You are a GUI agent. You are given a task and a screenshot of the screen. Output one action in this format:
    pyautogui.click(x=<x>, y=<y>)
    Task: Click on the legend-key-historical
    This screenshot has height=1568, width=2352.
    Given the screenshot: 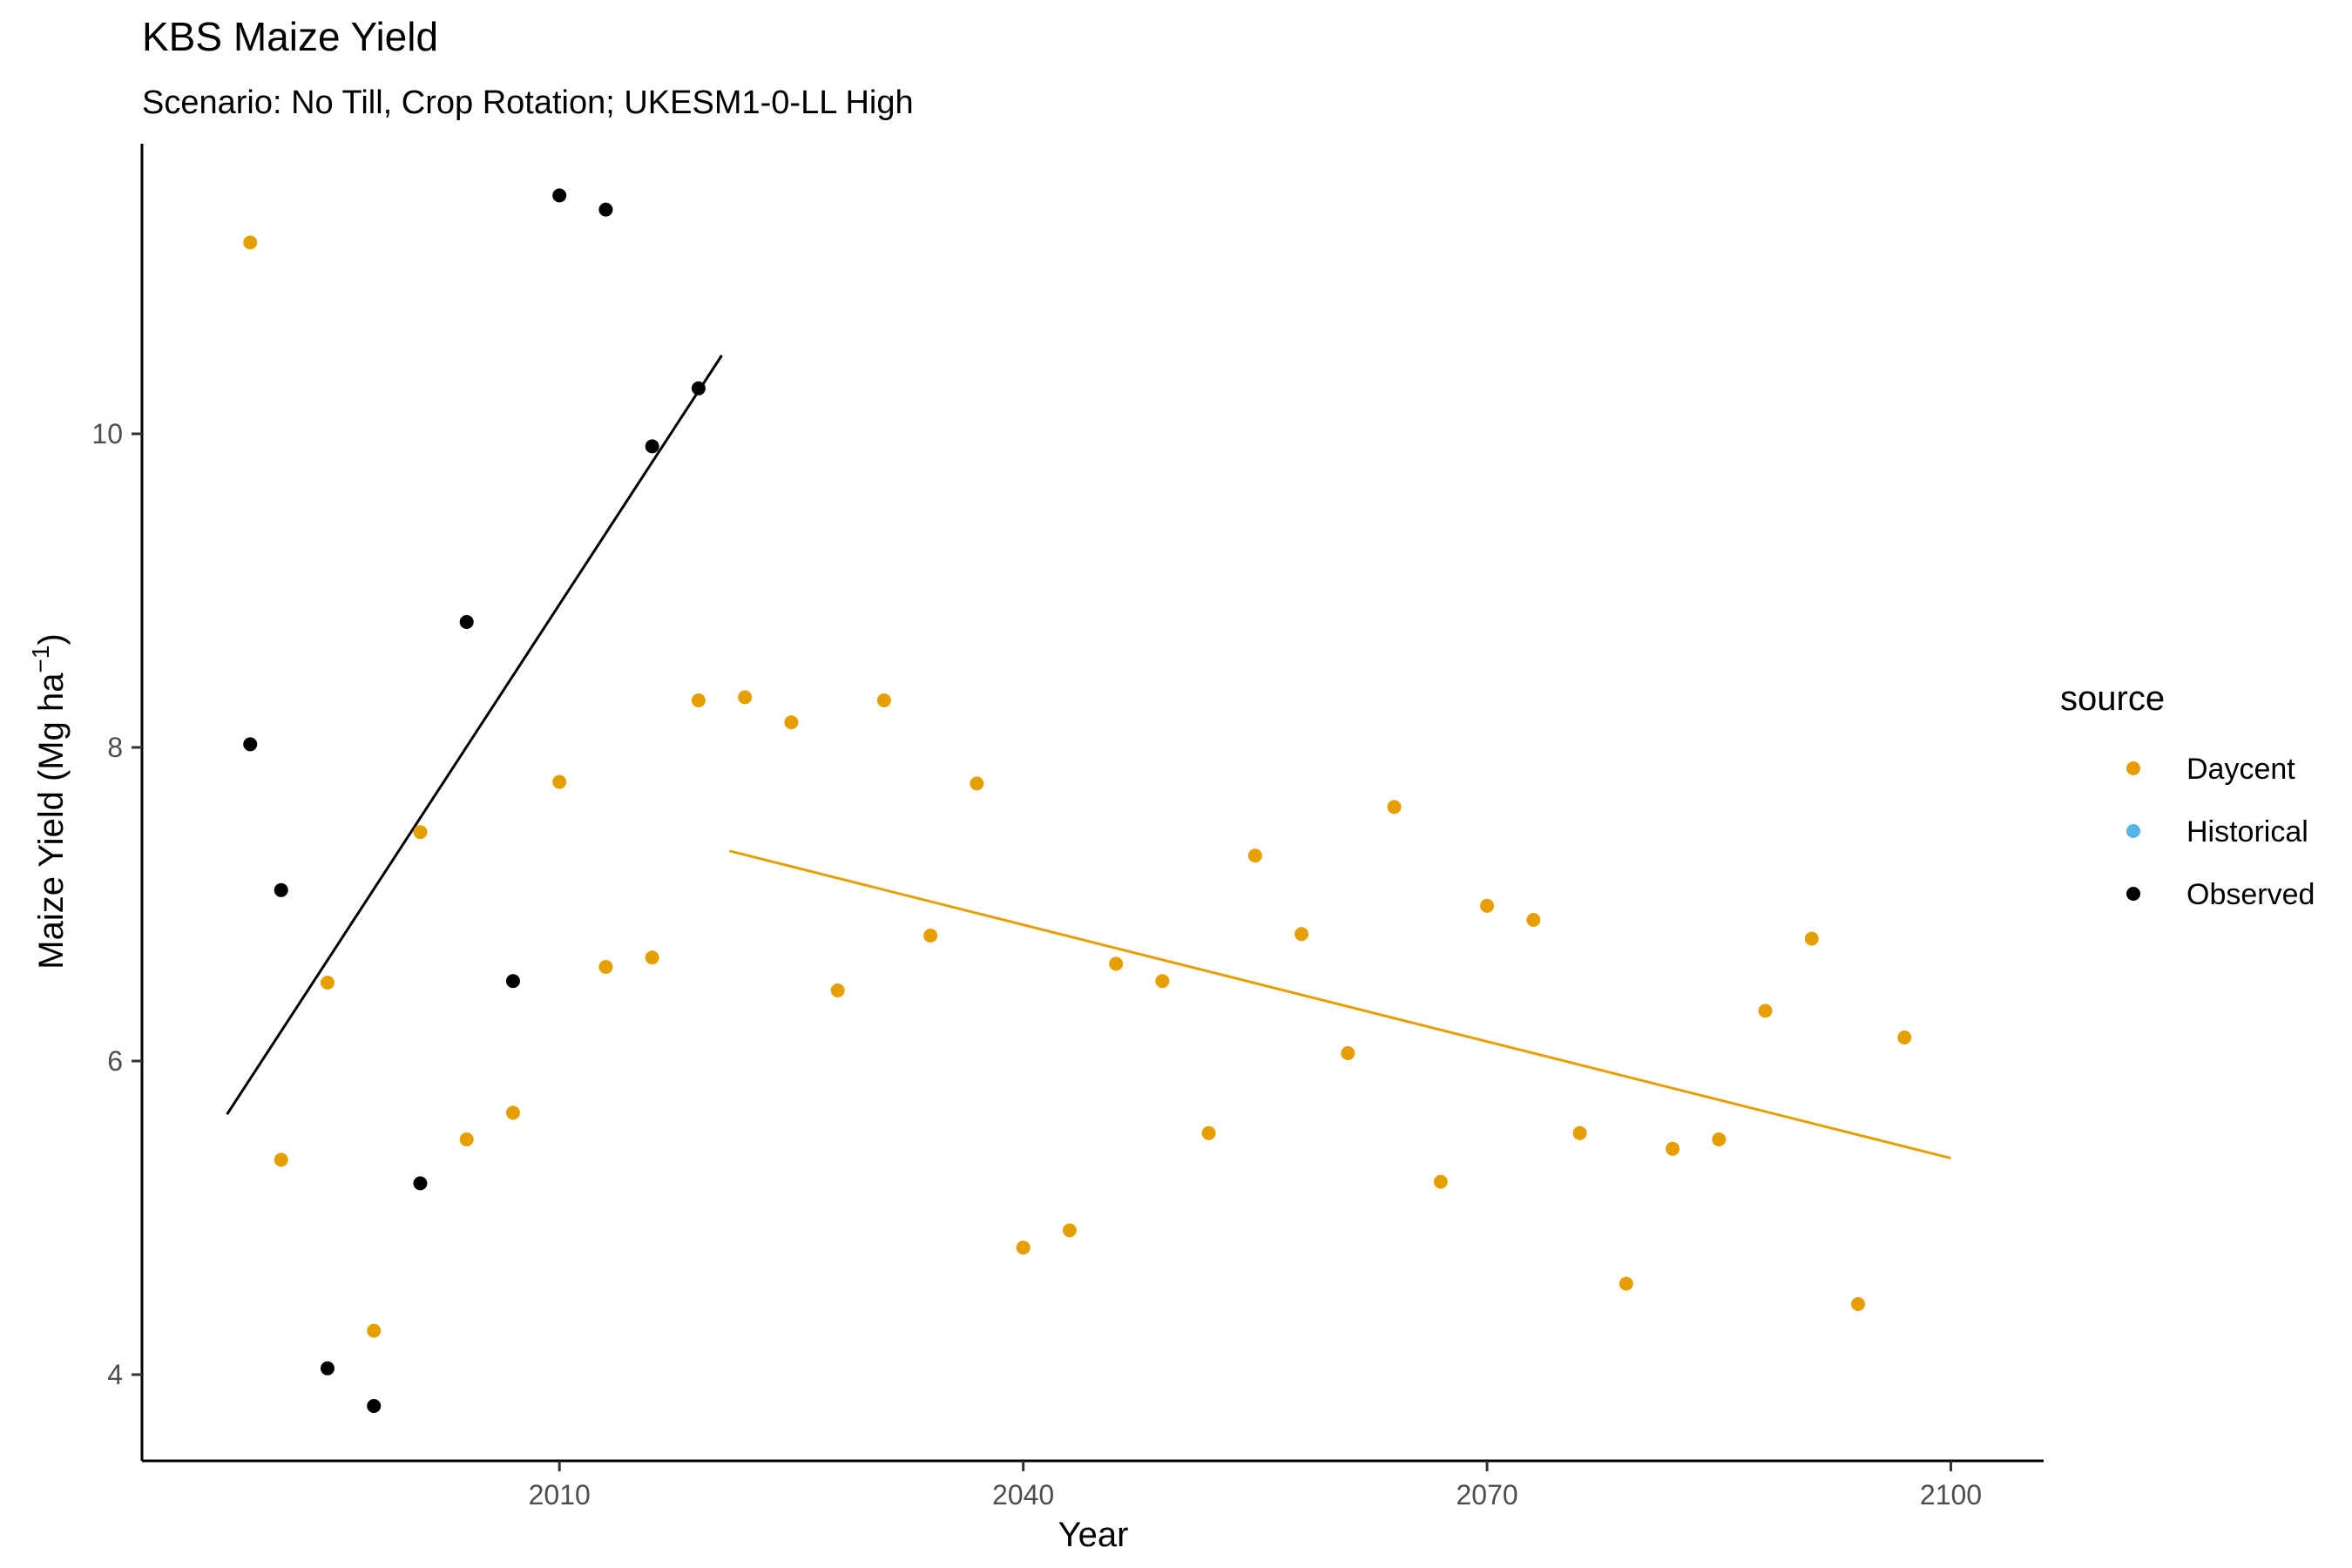 What is the action you would take?
    pyautogui.click(x=2133, y=831)
    